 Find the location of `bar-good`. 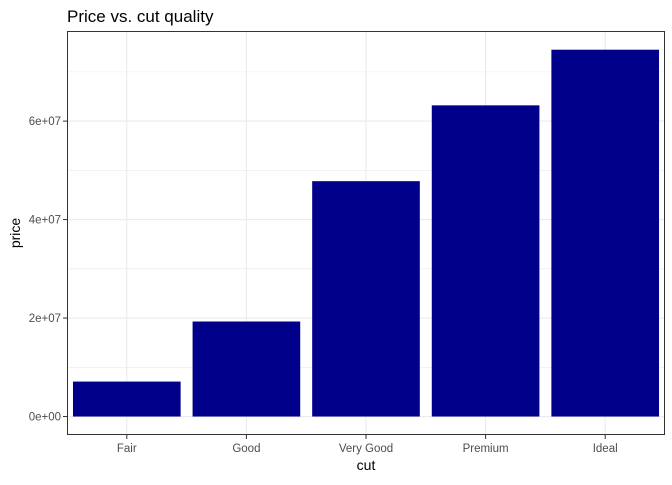

bar-good is located at coordinates (246, 369).